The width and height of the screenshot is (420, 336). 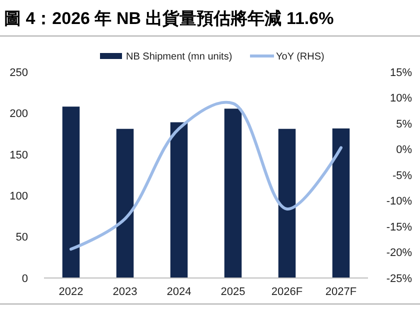 What do you see at coordinates (179, 292) in the screenshot?
I see `x-tick-label: 2024` at bounding box center [179, 292].